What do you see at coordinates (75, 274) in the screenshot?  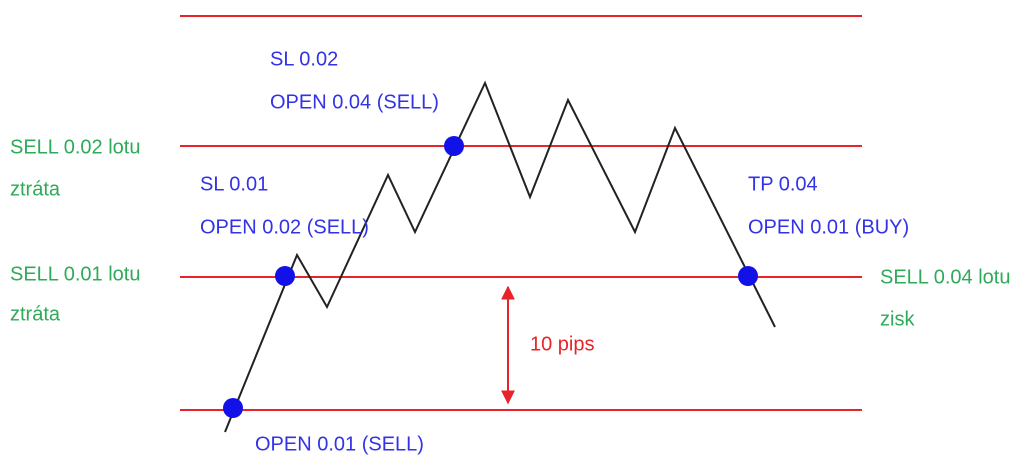 I see `label: SELL 0.01 lotu` at bounding box center [75, 274].